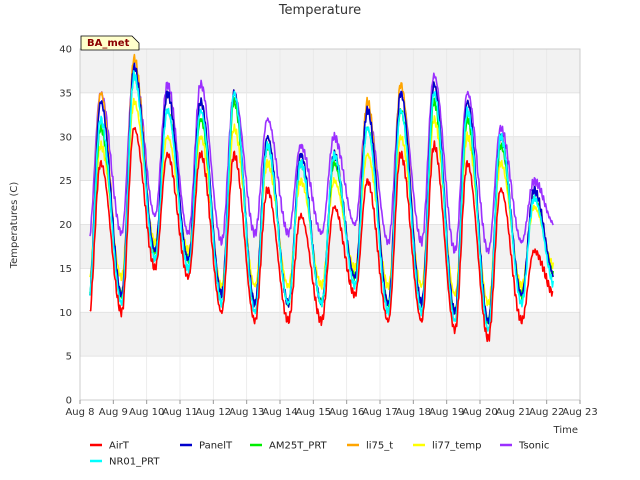 The width and height of the screenshot is (640, 480). I want to click on x-tick-label: Aug 22, so click(546, 412).